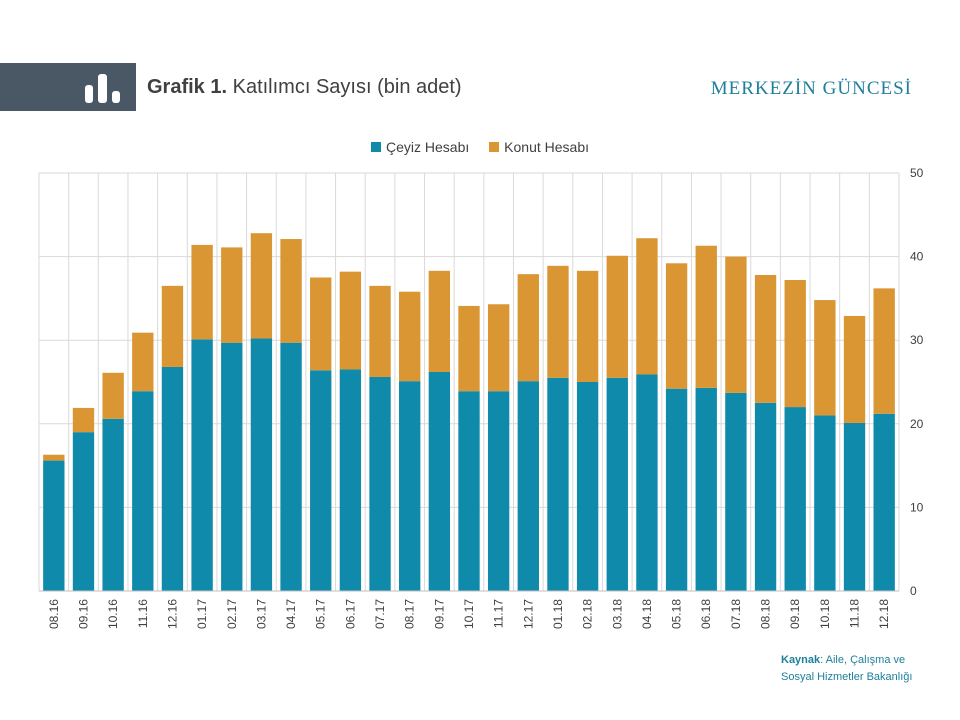 This screenshot has height=720, width=960. Describe the element at coordinates (855, 613) in the screenshot. I see `x-tick-label: 11.18` at that location.